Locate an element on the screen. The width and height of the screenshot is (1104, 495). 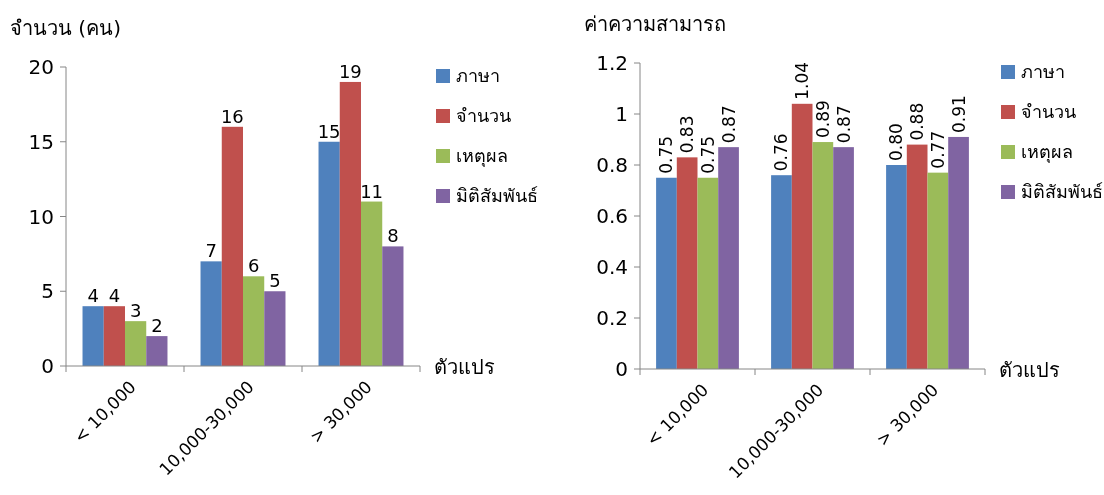
data-label: 0.83 is located at coordinates (687, 134).